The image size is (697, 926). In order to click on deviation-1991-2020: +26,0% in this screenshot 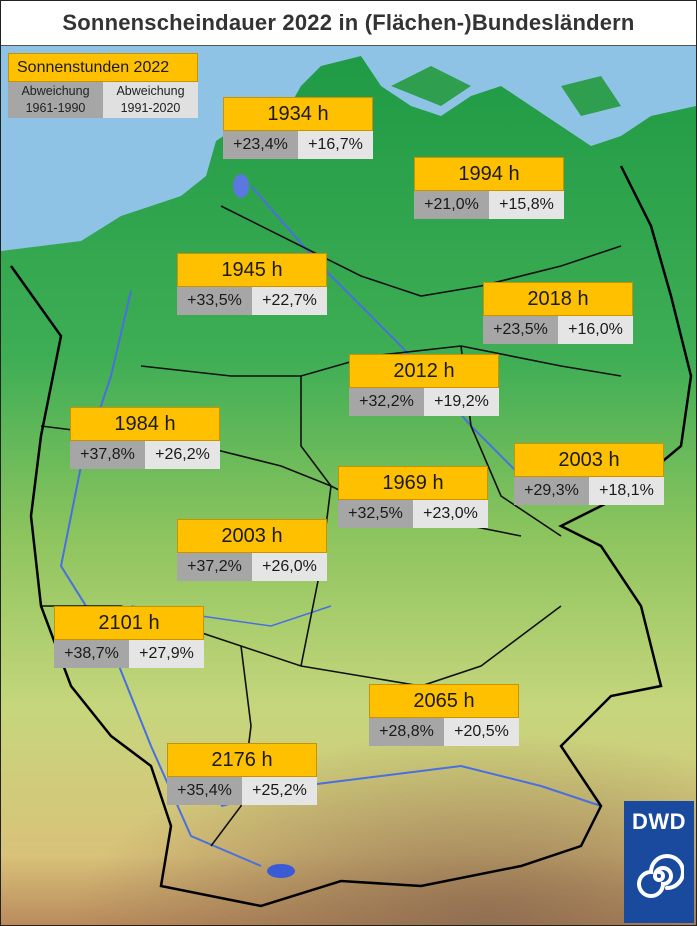, I will do `click(289, 567)`.